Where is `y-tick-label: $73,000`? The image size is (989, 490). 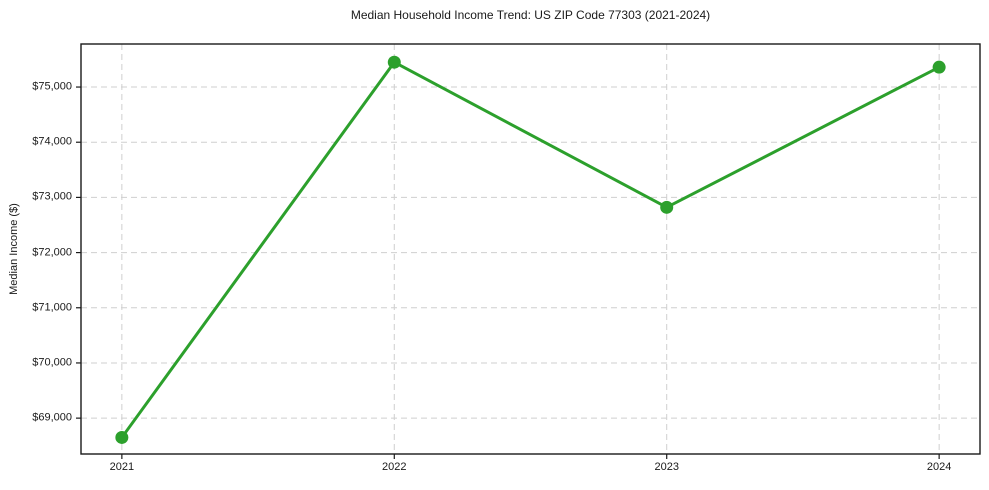 y-tick-label: $73,000 is located at coordinates (52, 196).